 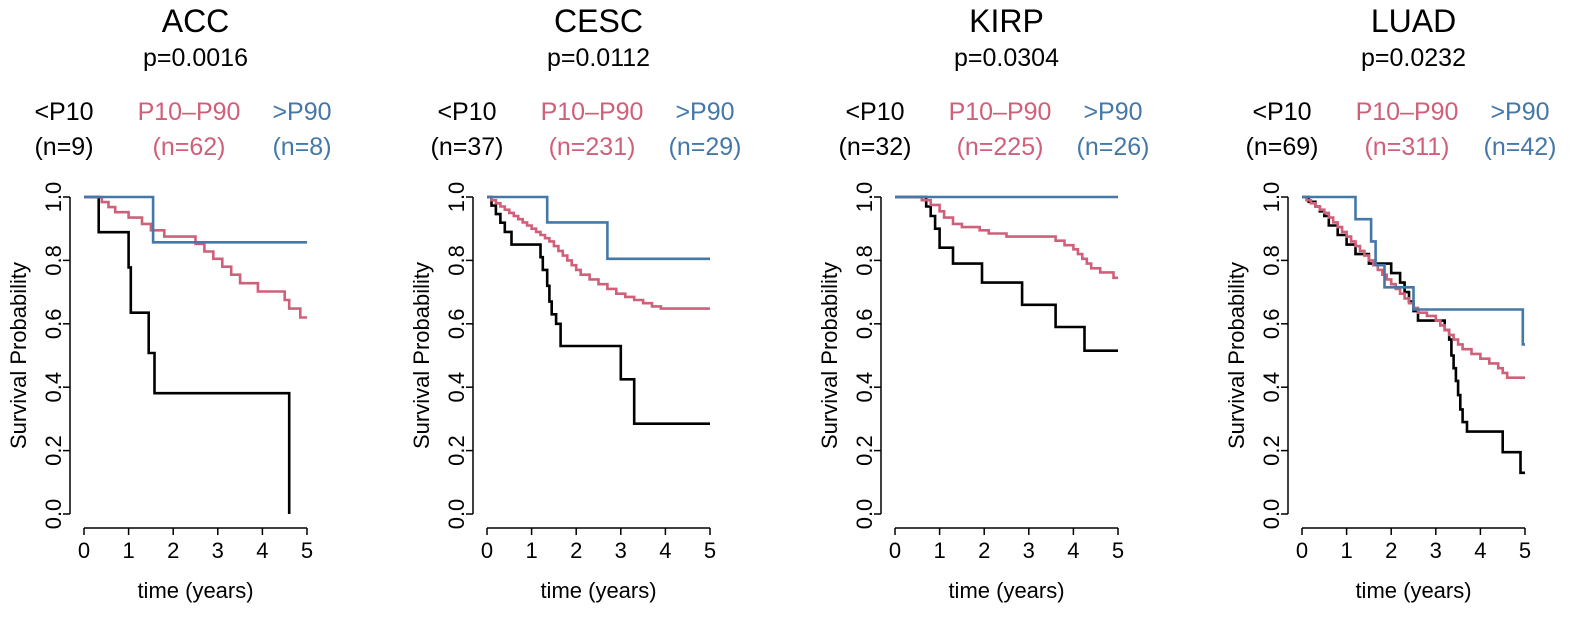 I want to click on chart-title: ACC, so click(x=196, y=21).